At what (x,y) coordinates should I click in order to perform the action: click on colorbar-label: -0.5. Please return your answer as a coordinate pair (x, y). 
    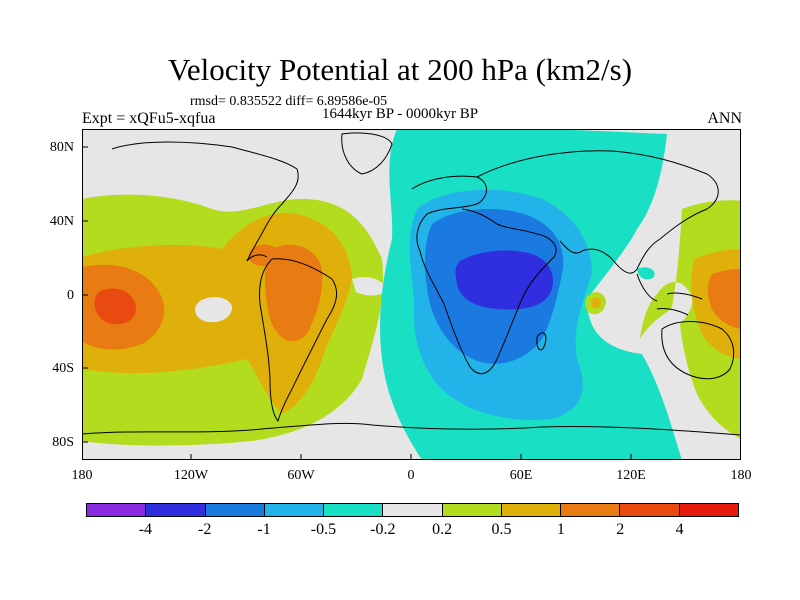
    Looking at the image, I should click on (323, 529).